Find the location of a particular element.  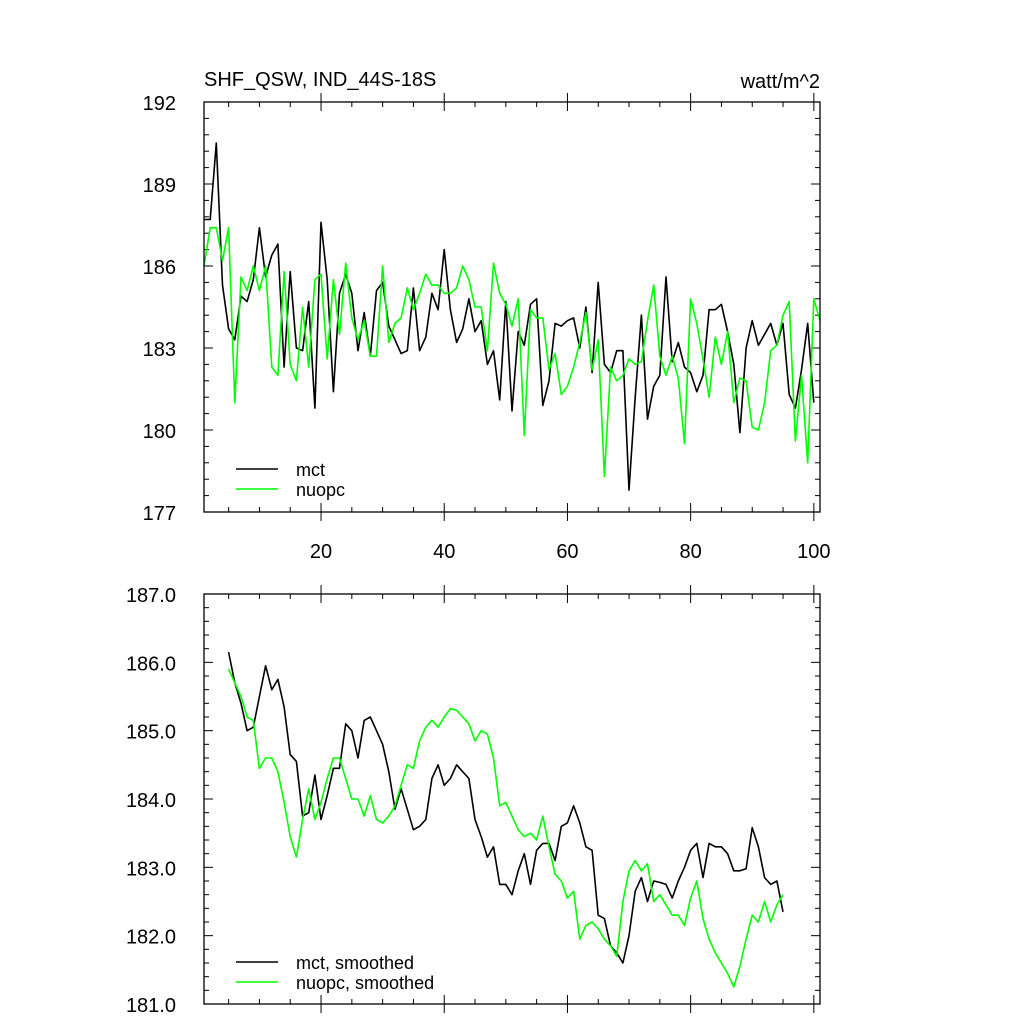

y-tick-label: 183 is located at coordinates (159, 350).